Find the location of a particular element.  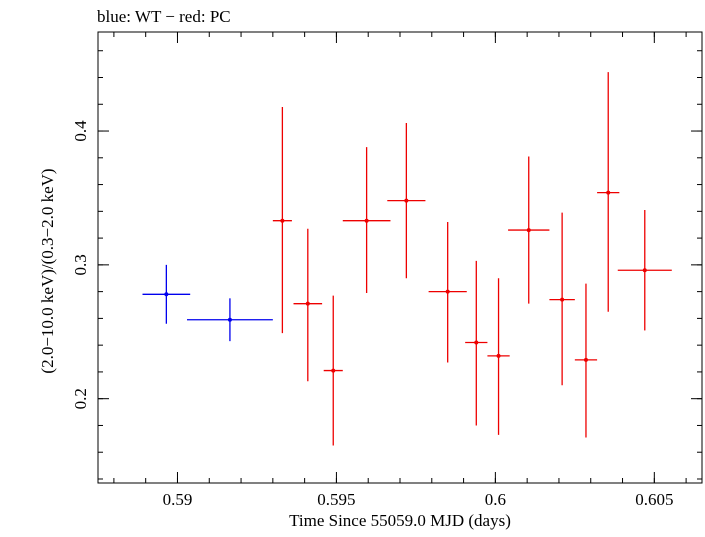

x-tick-label: 0.59 is located at coordinates (178, 499).